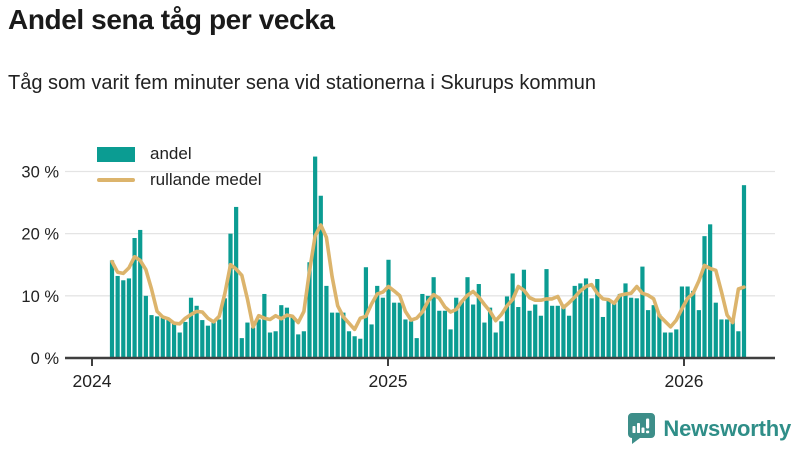 This screenshot has width=800, height=450. I want to click on x-axis-label: 2026, so click(684, 381).